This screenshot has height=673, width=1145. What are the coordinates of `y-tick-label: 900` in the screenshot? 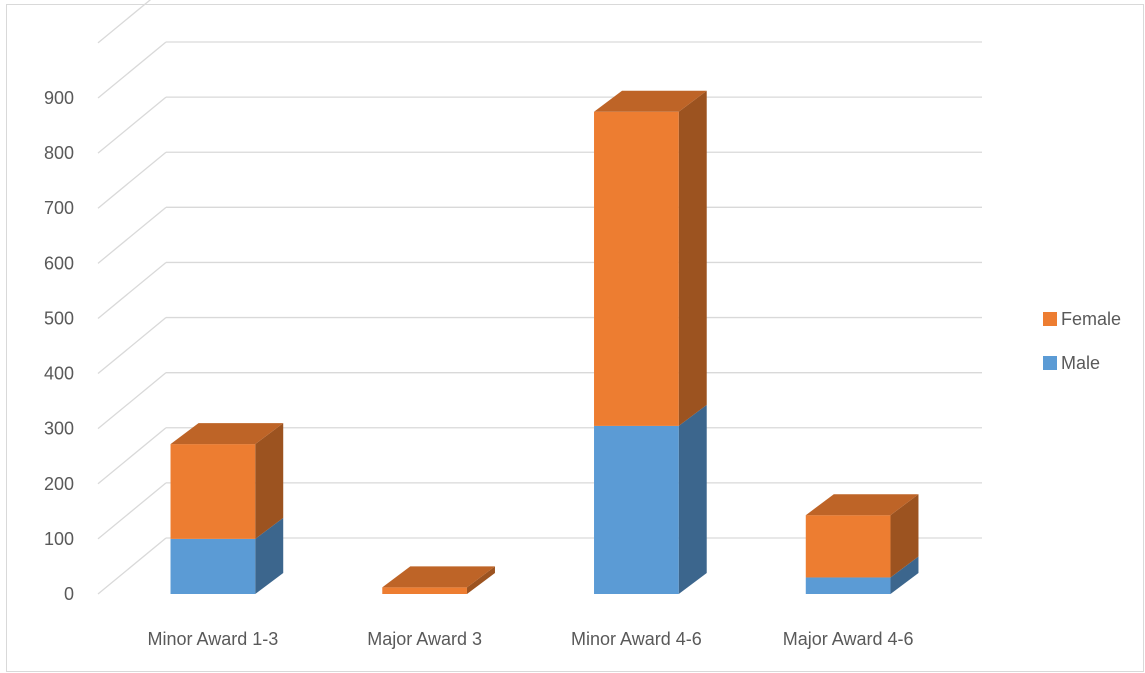 It's located at (59, 98).